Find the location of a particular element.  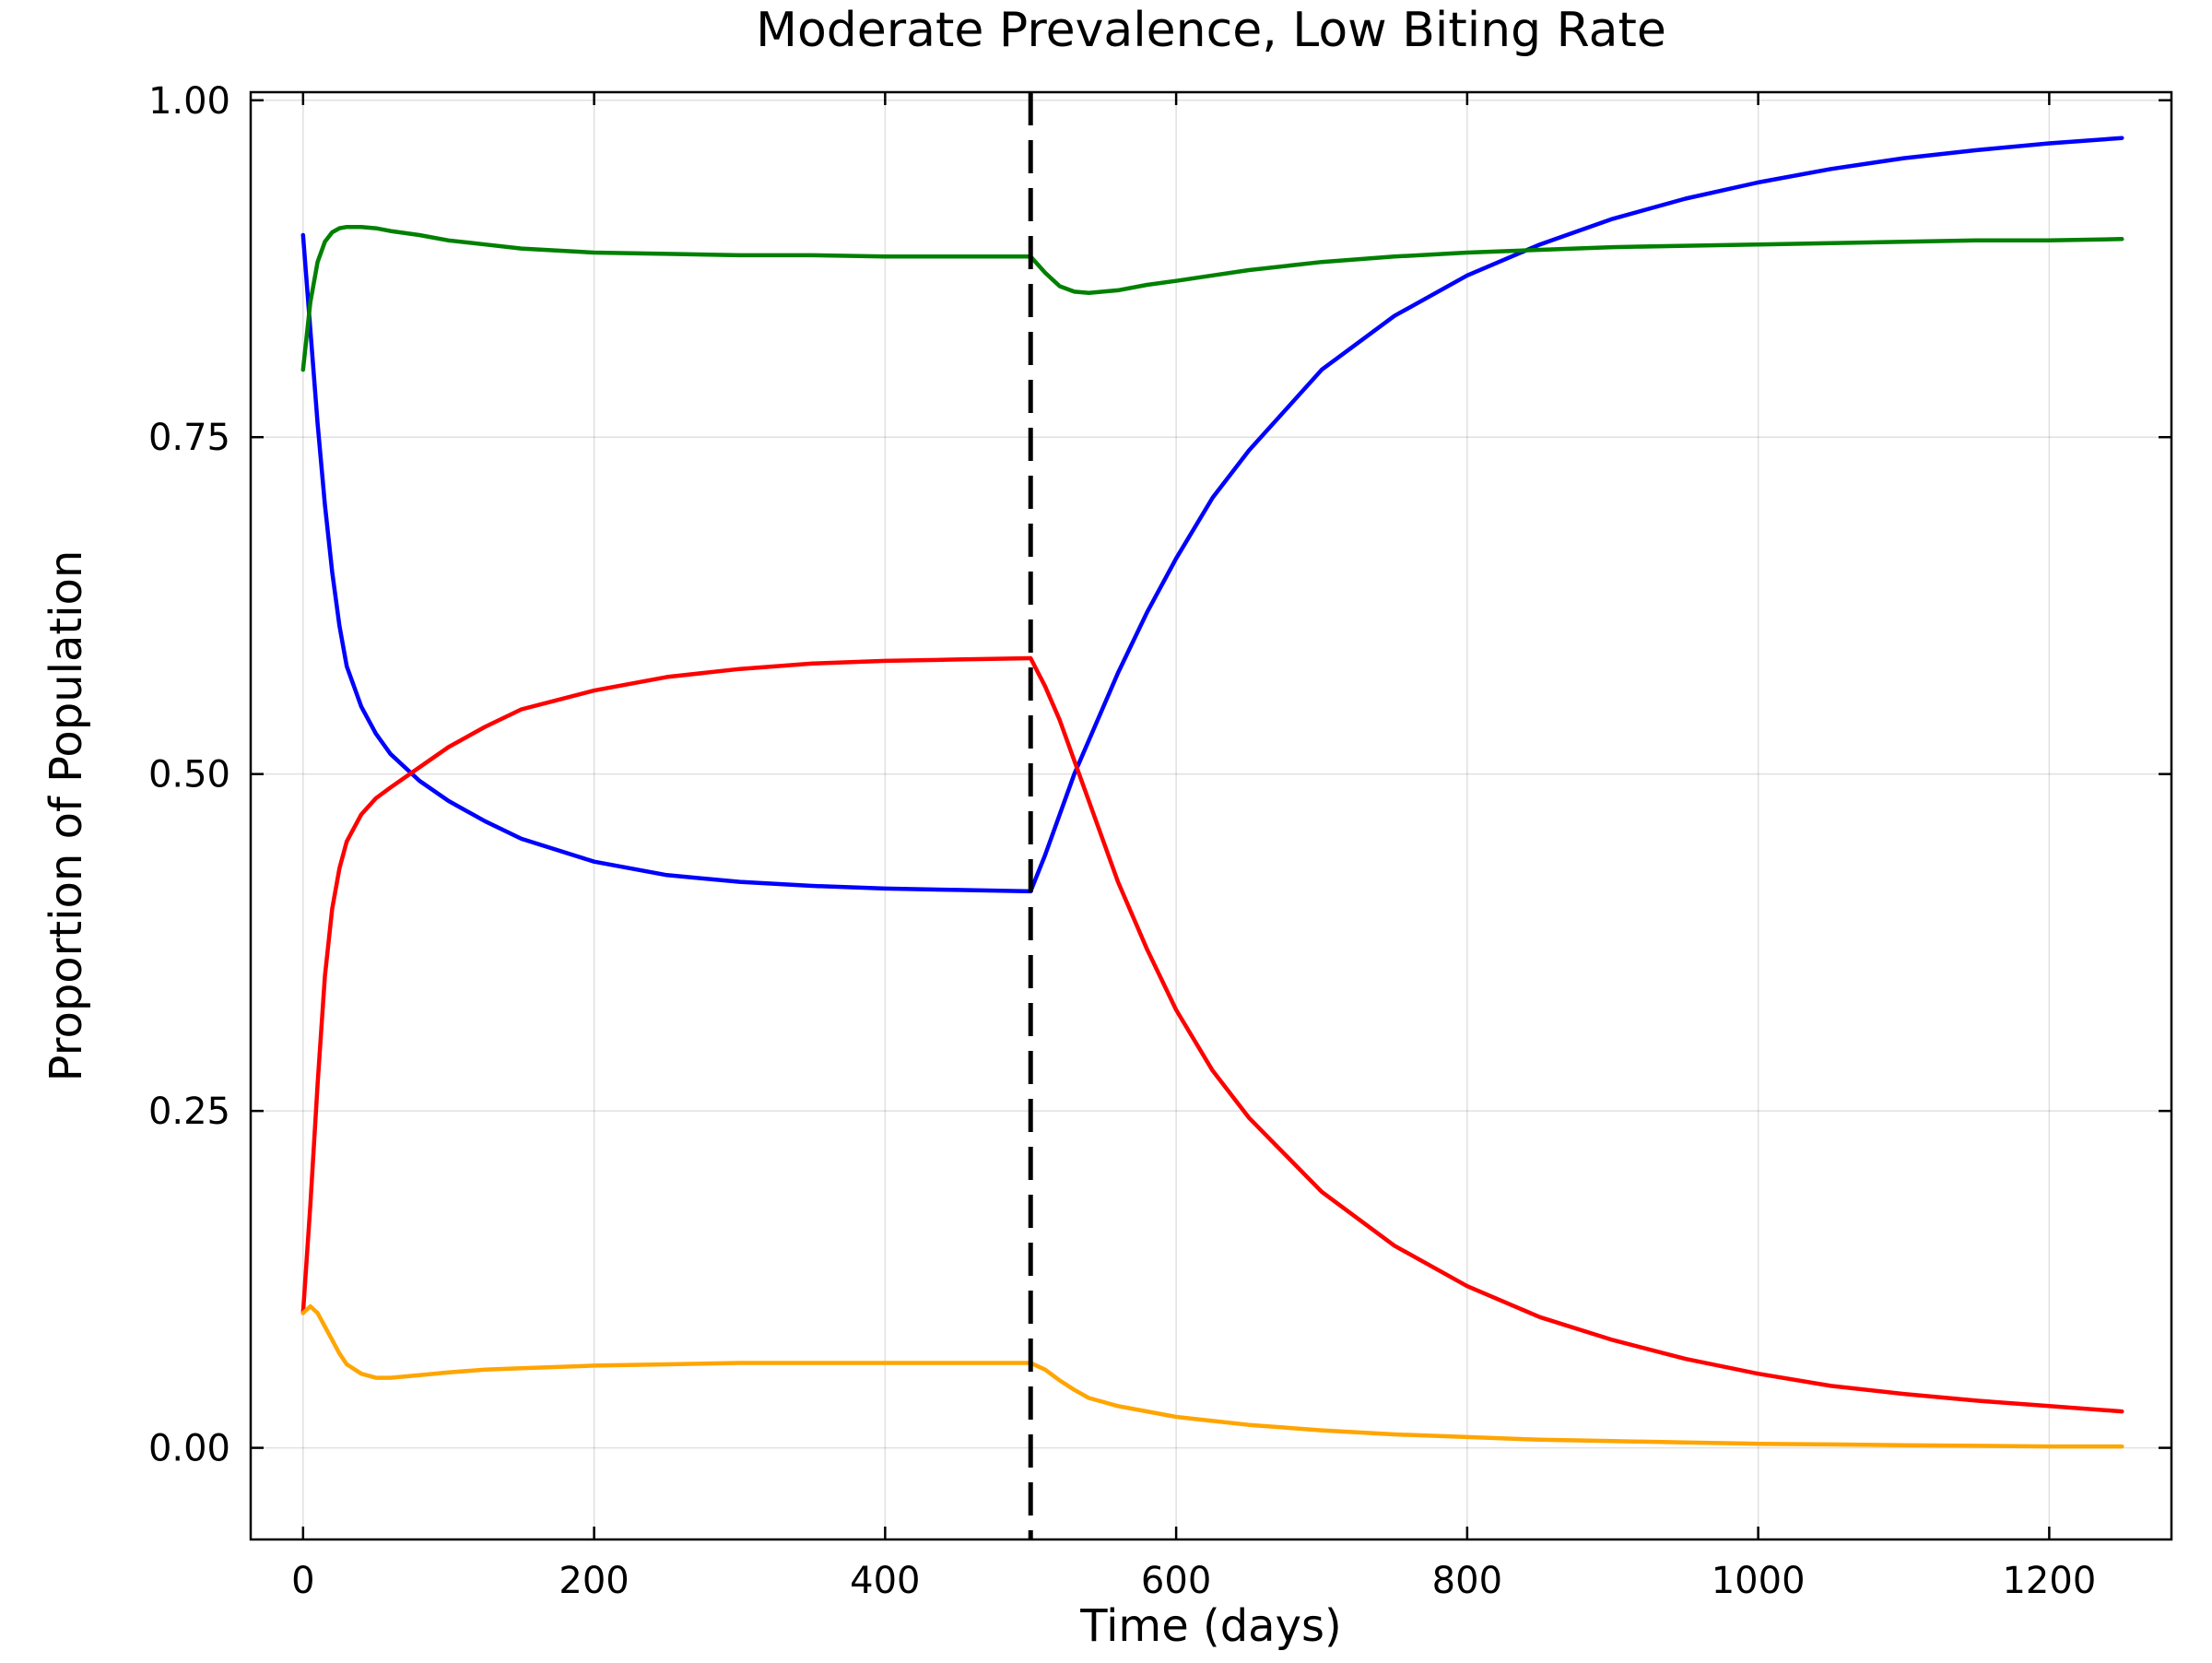

x-tick-label: 800 is located at coordinates (1467, 1581).